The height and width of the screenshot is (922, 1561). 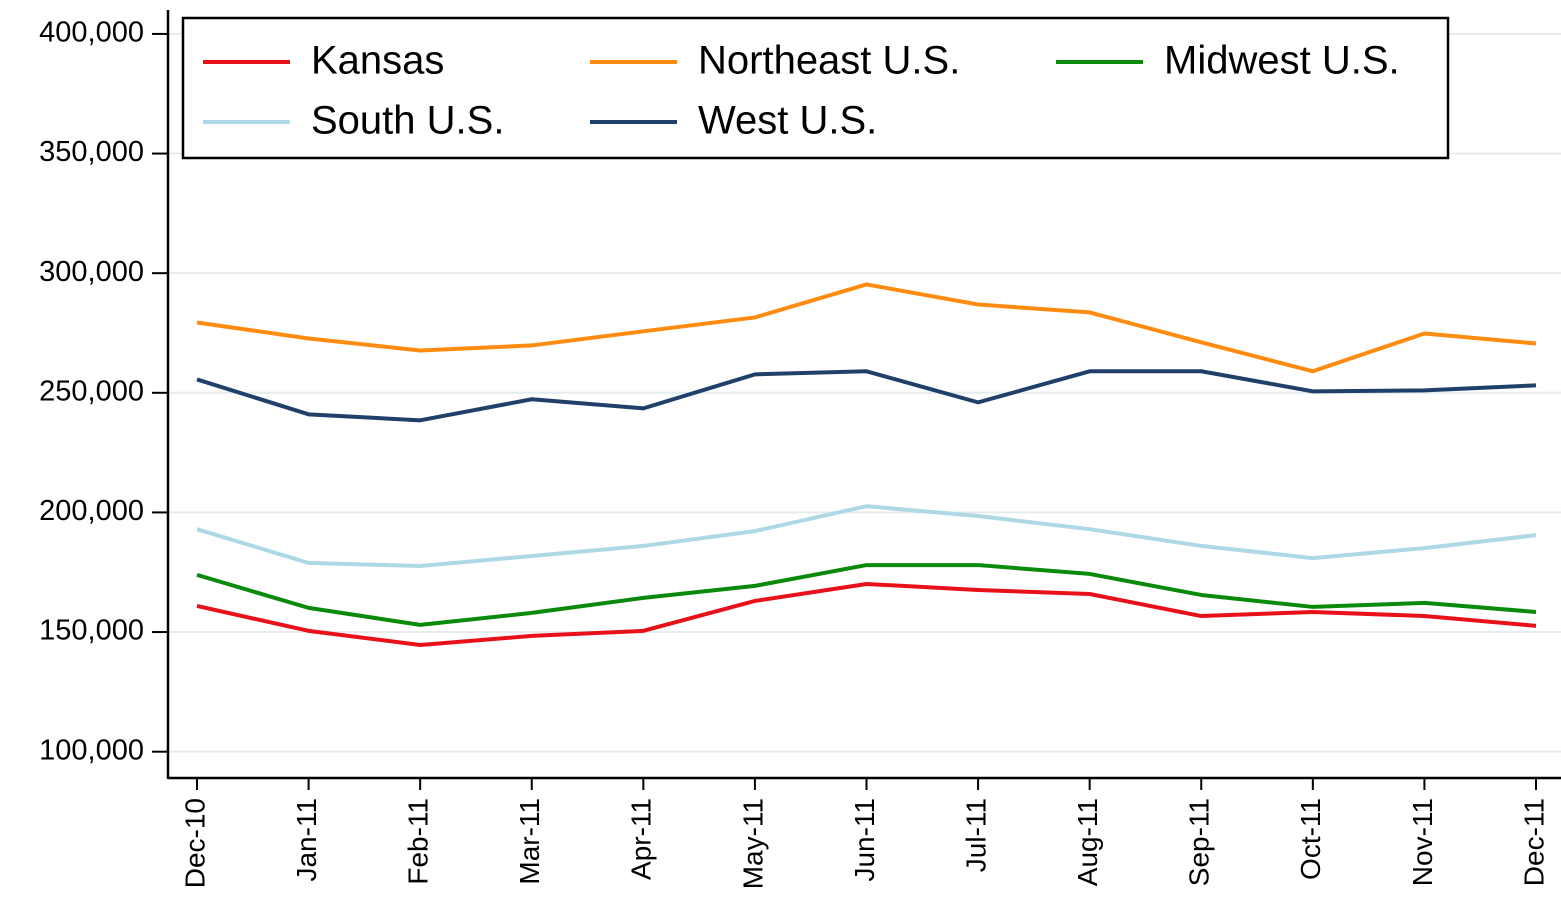 What do you see at coordinates (91, 272) in the screenshot?
I see `y-tick-label: 300,000` at bounding box center [91, 272].